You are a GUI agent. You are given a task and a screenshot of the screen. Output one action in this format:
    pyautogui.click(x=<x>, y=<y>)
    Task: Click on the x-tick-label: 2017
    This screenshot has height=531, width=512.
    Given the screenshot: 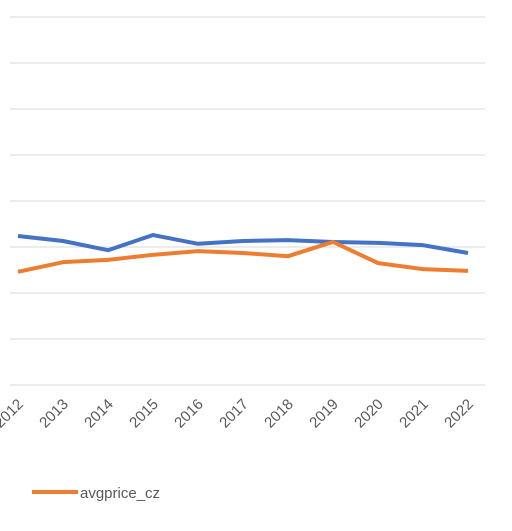 What is the action you would take?
    pyautogui.click(x=234, y=414)
    